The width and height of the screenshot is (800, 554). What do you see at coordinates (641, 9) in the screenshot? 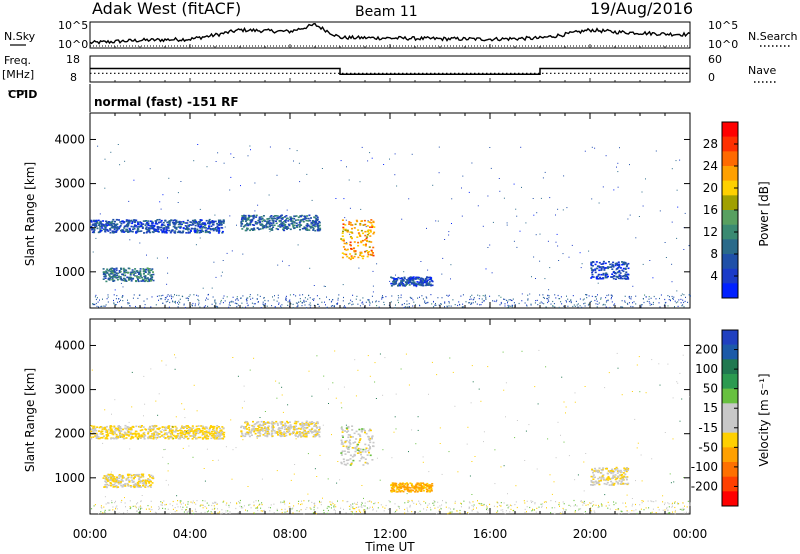
I see `date-title: 19/Aug/2016` at bounding box center [641, 9].